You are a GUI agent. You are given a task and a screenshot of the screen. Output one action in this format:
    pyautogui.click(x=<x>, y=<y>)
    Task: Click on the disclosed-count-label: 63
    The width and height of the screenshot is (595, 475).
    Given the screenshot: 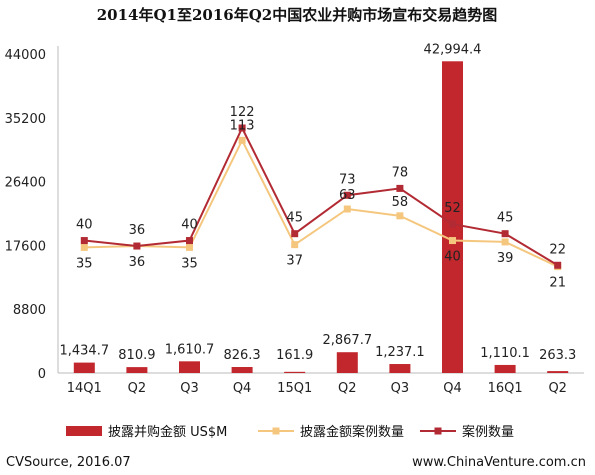 What is the action you would take?
    pyautogui.click(x=347, y=195)
    